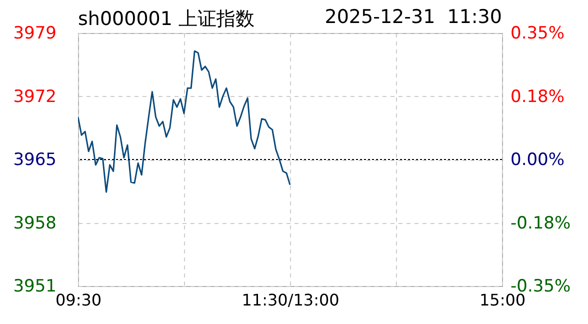 The height and width of the screenshot is (324, 588). I want to click on y2-tick-label: 0.35%, so click(537, 34).